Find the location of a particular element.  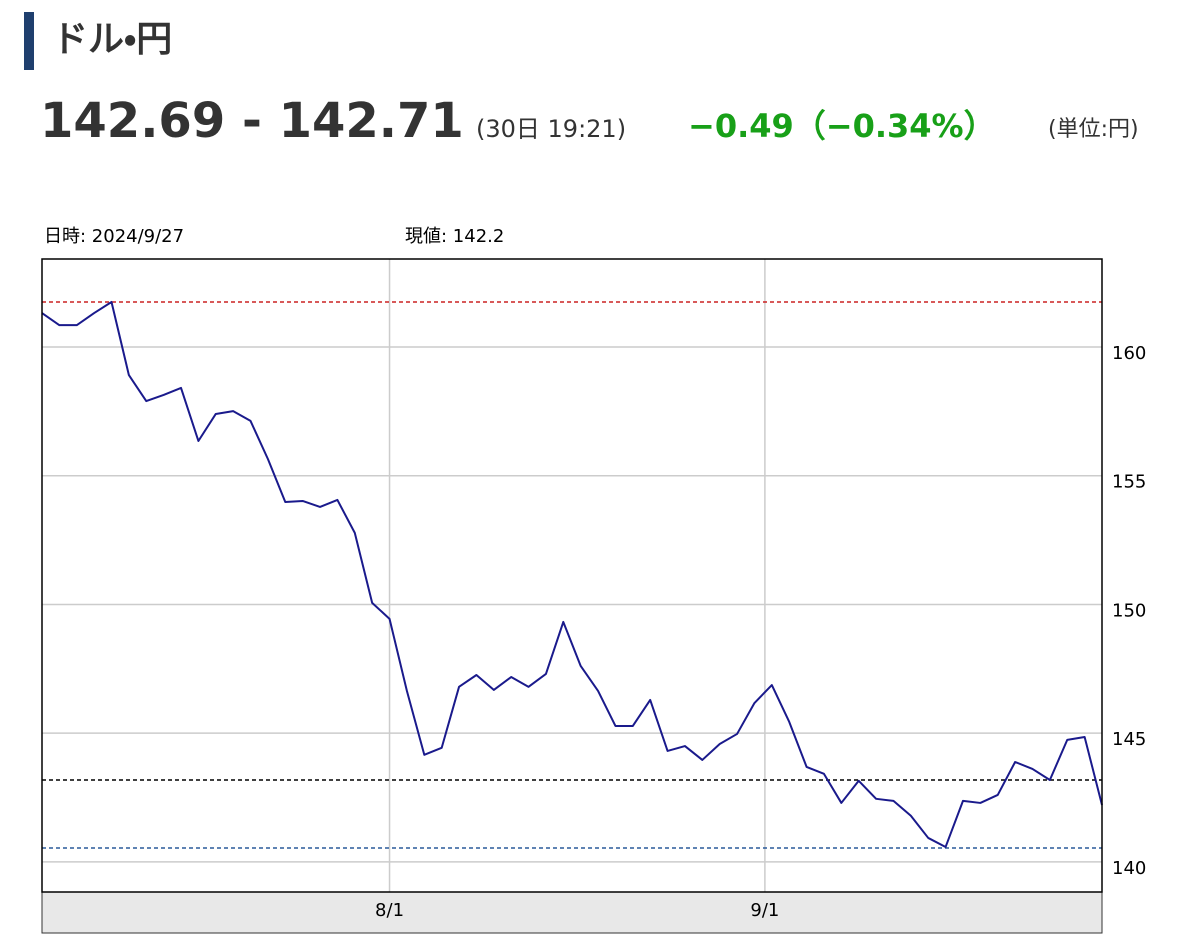

y-tick-label: 155 is located at coordinates (1129, 482).